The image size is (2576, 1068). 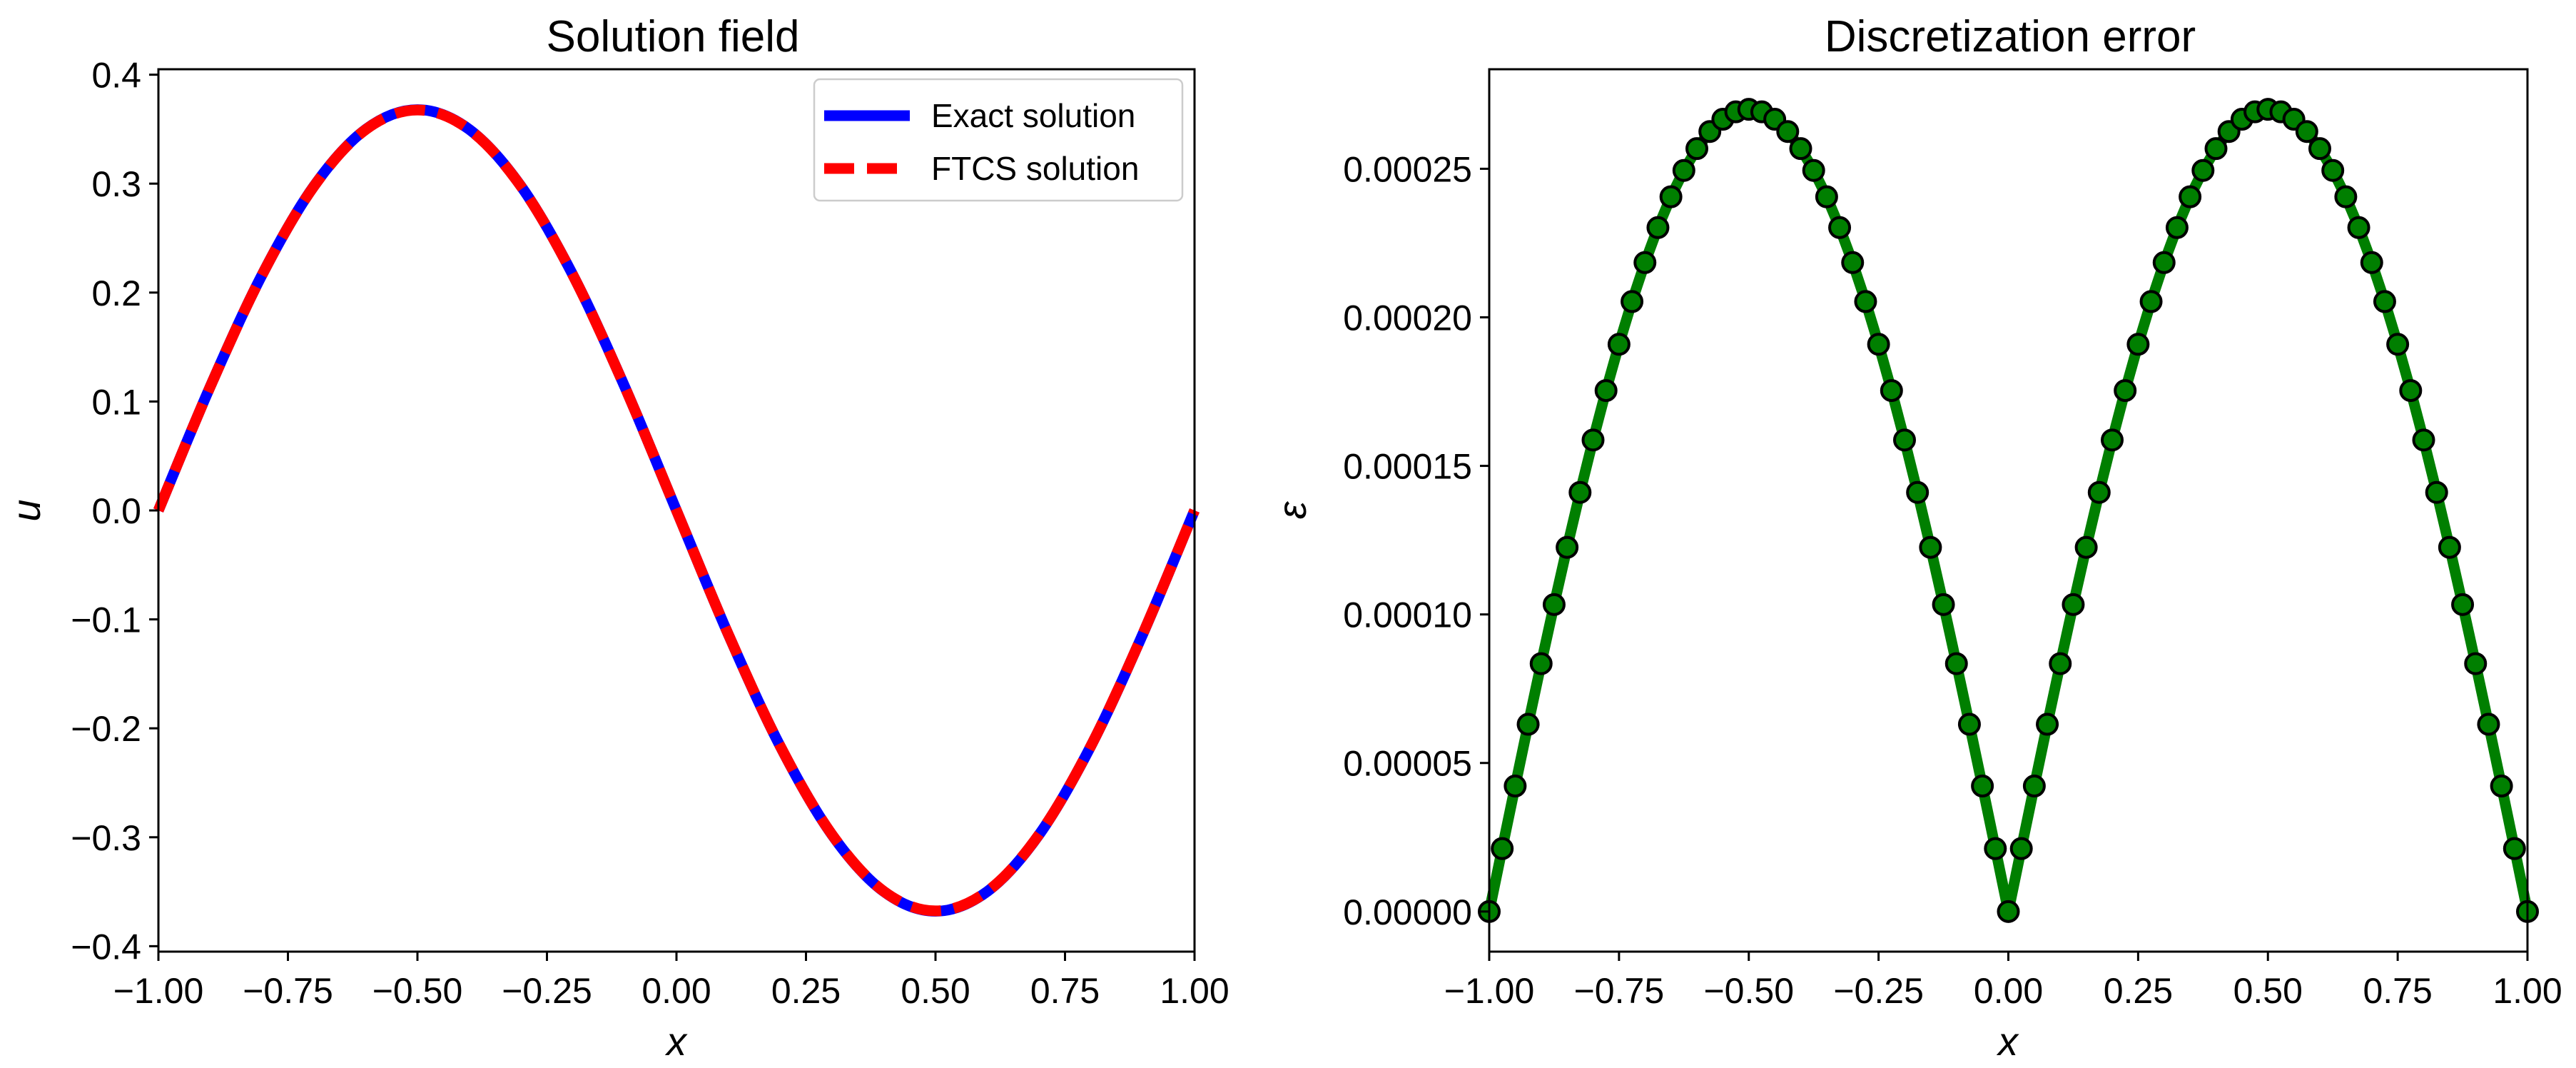 I want to click on y-tick-label: 0.00005, so click(x=1407, y=764).